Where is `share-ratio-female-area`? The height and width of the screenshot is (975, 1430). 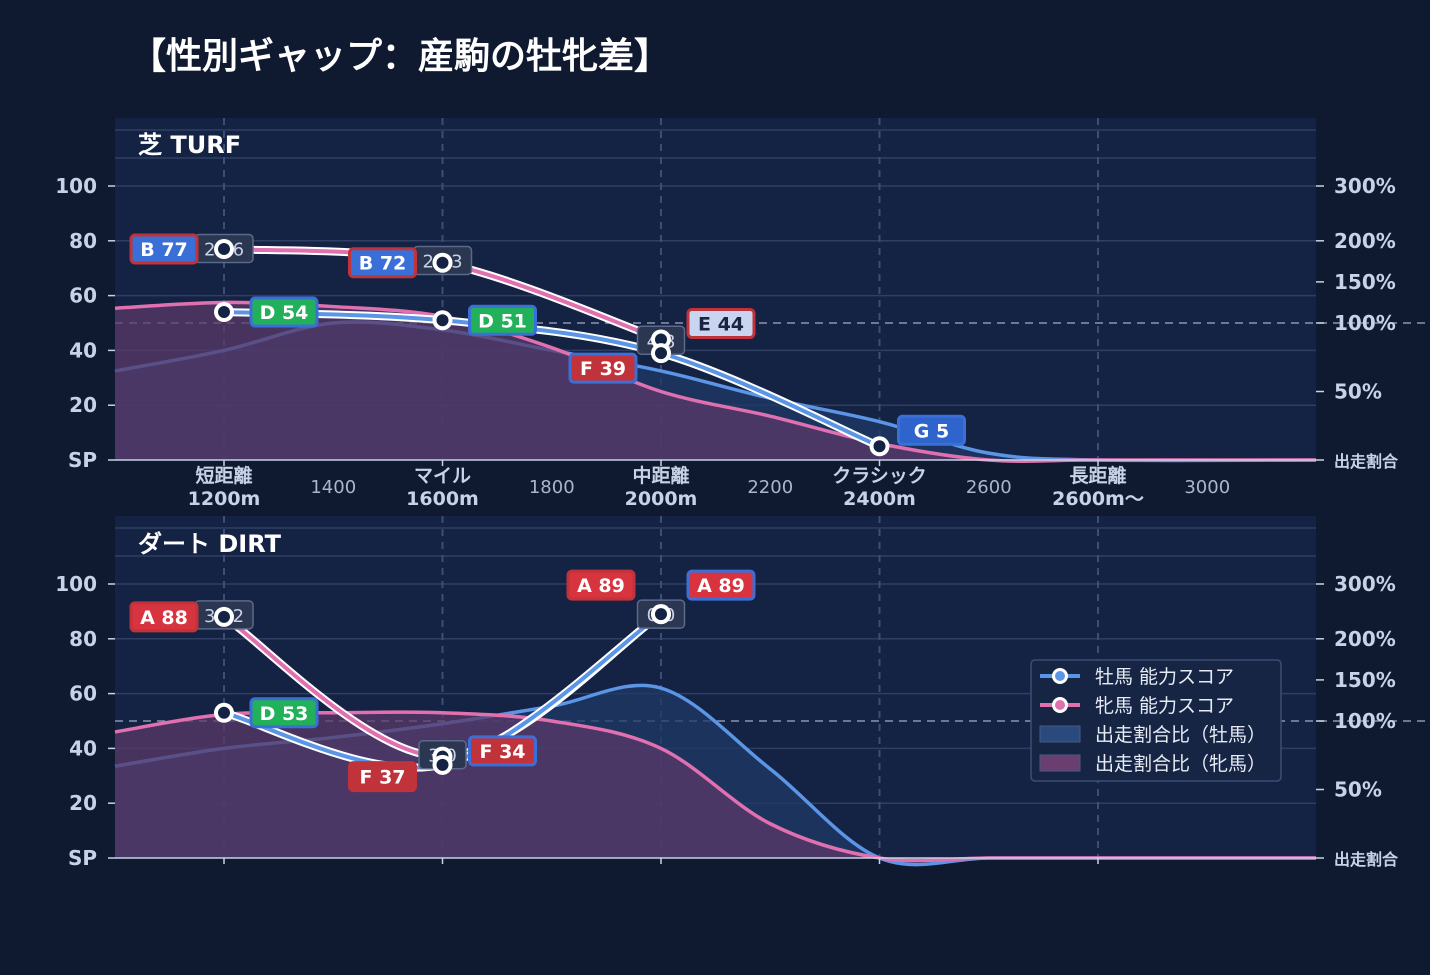 share-ratio-female-area is located at coordinates (715, 382).